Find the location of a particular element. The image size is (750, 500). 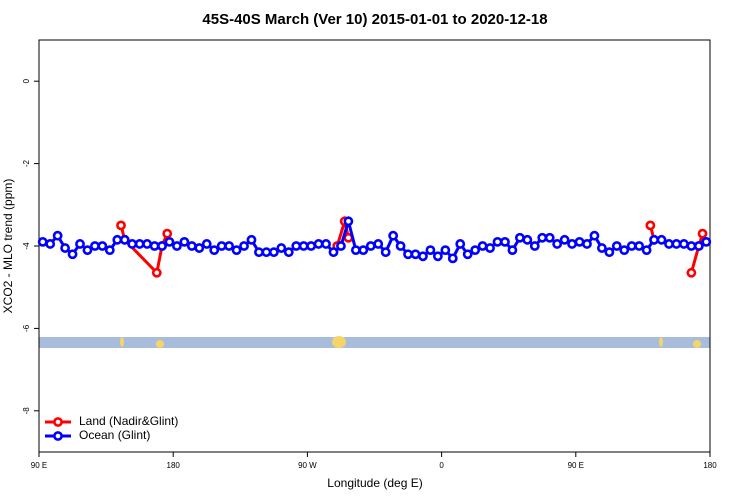

x-tick-label: 90 W is located at coordinates (307, 465).